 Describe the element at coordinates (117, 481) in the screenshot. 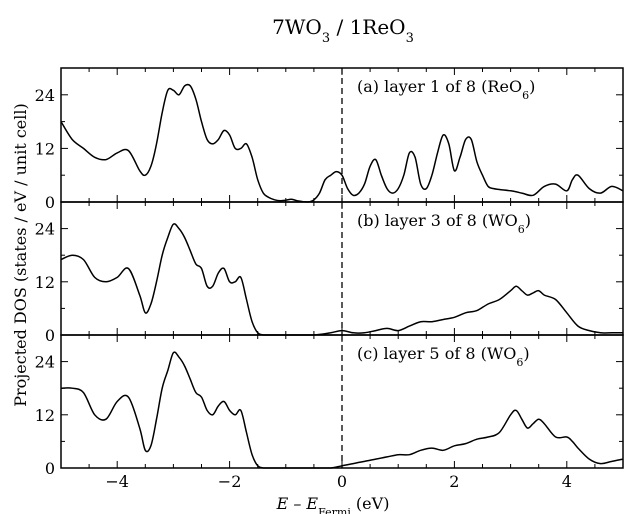

I see `x-tick-label: −4` at that location.